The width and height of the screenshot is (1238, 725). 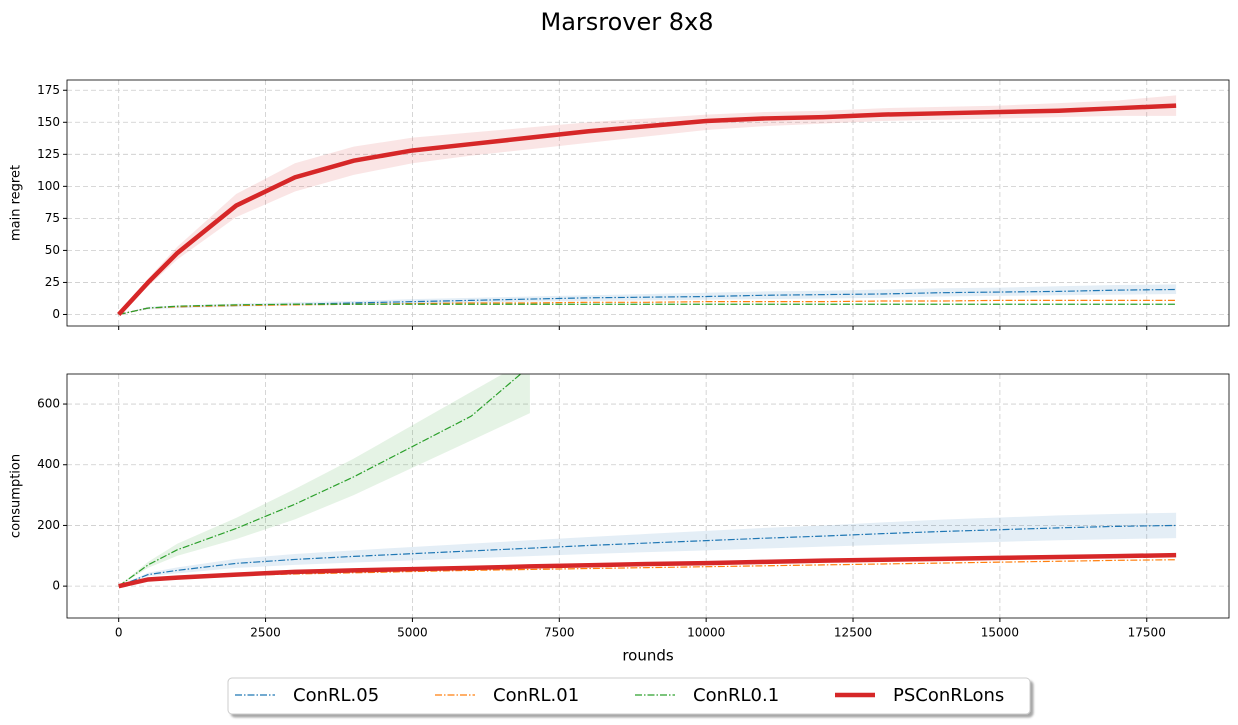 I want to click on y-tick-label: 25, so click(x=52, y=282).